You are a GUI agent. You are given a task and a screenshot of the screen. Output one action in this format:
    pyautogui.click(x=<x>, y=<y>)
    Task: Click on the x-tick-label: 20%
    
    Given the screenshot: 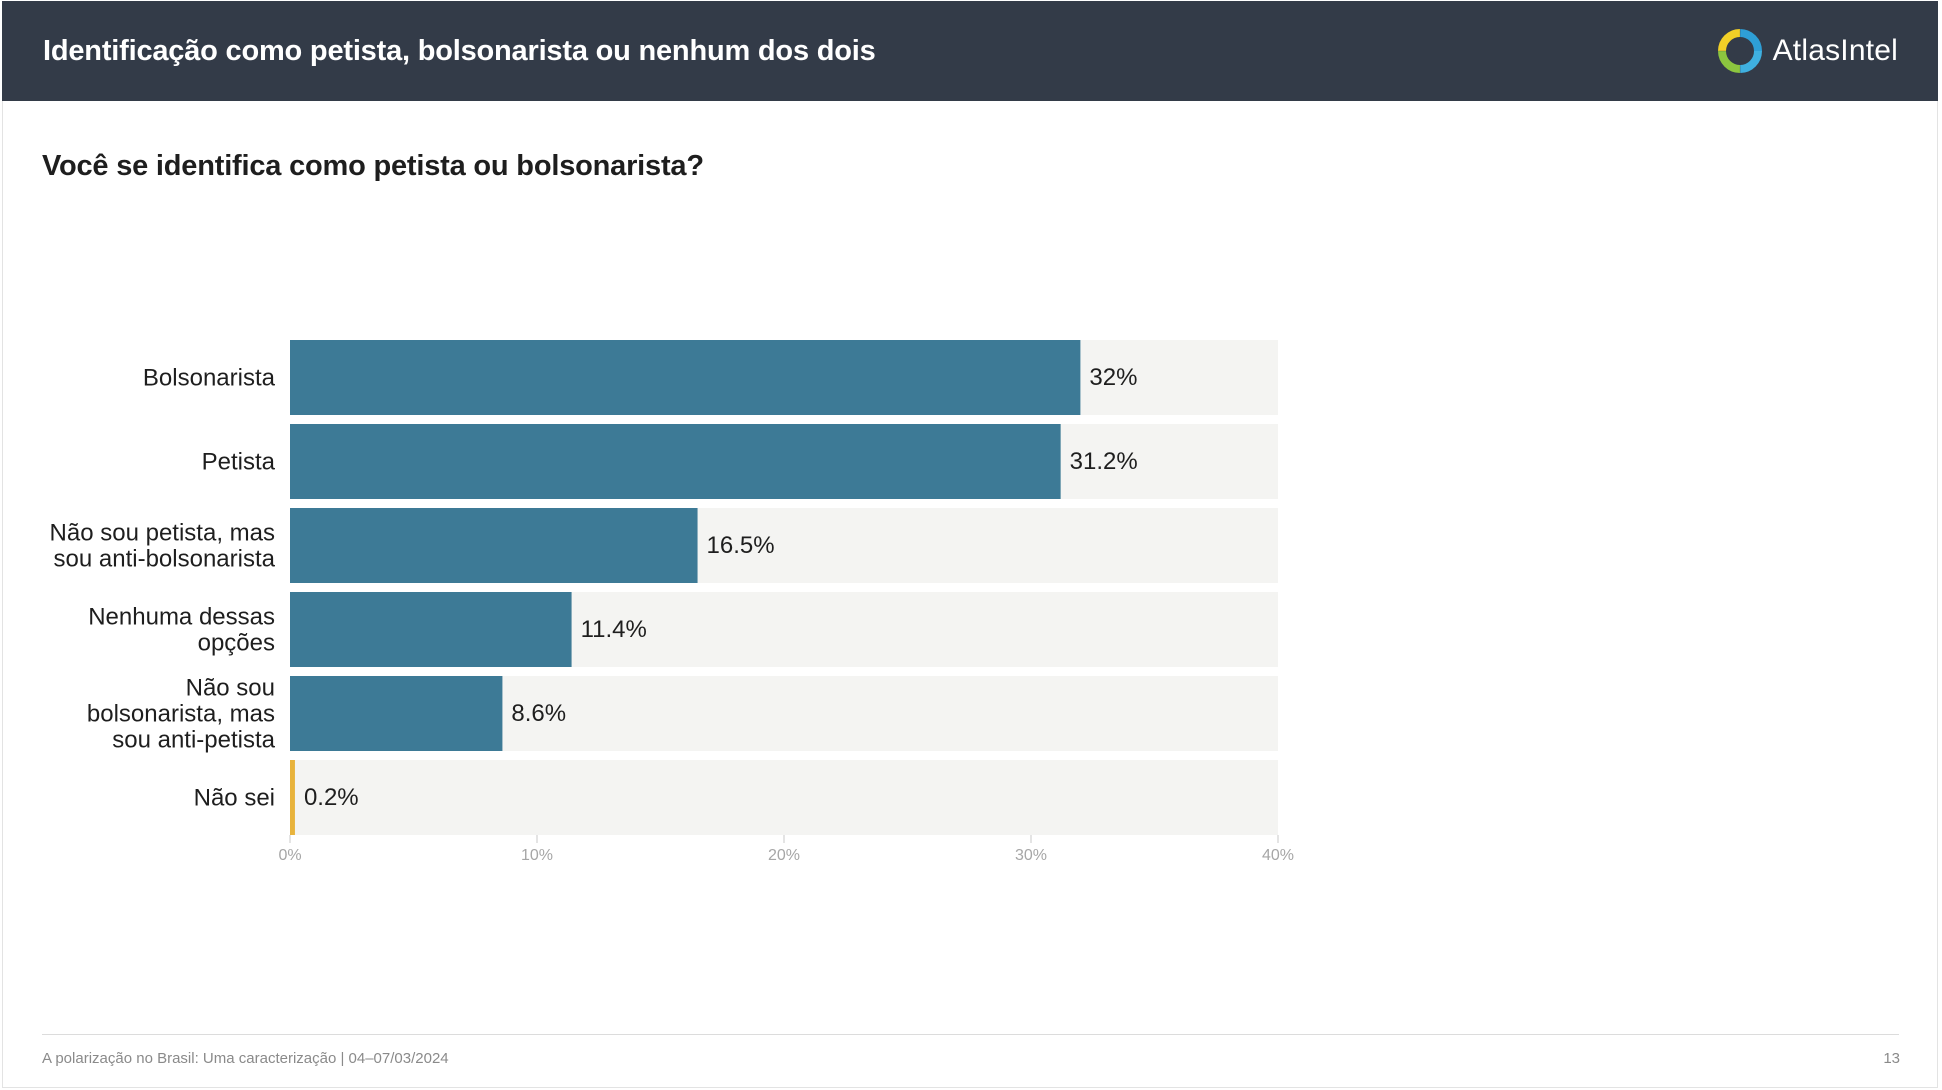 What is the action you would take?
    pyautogui.click(x=784, y=855)
    